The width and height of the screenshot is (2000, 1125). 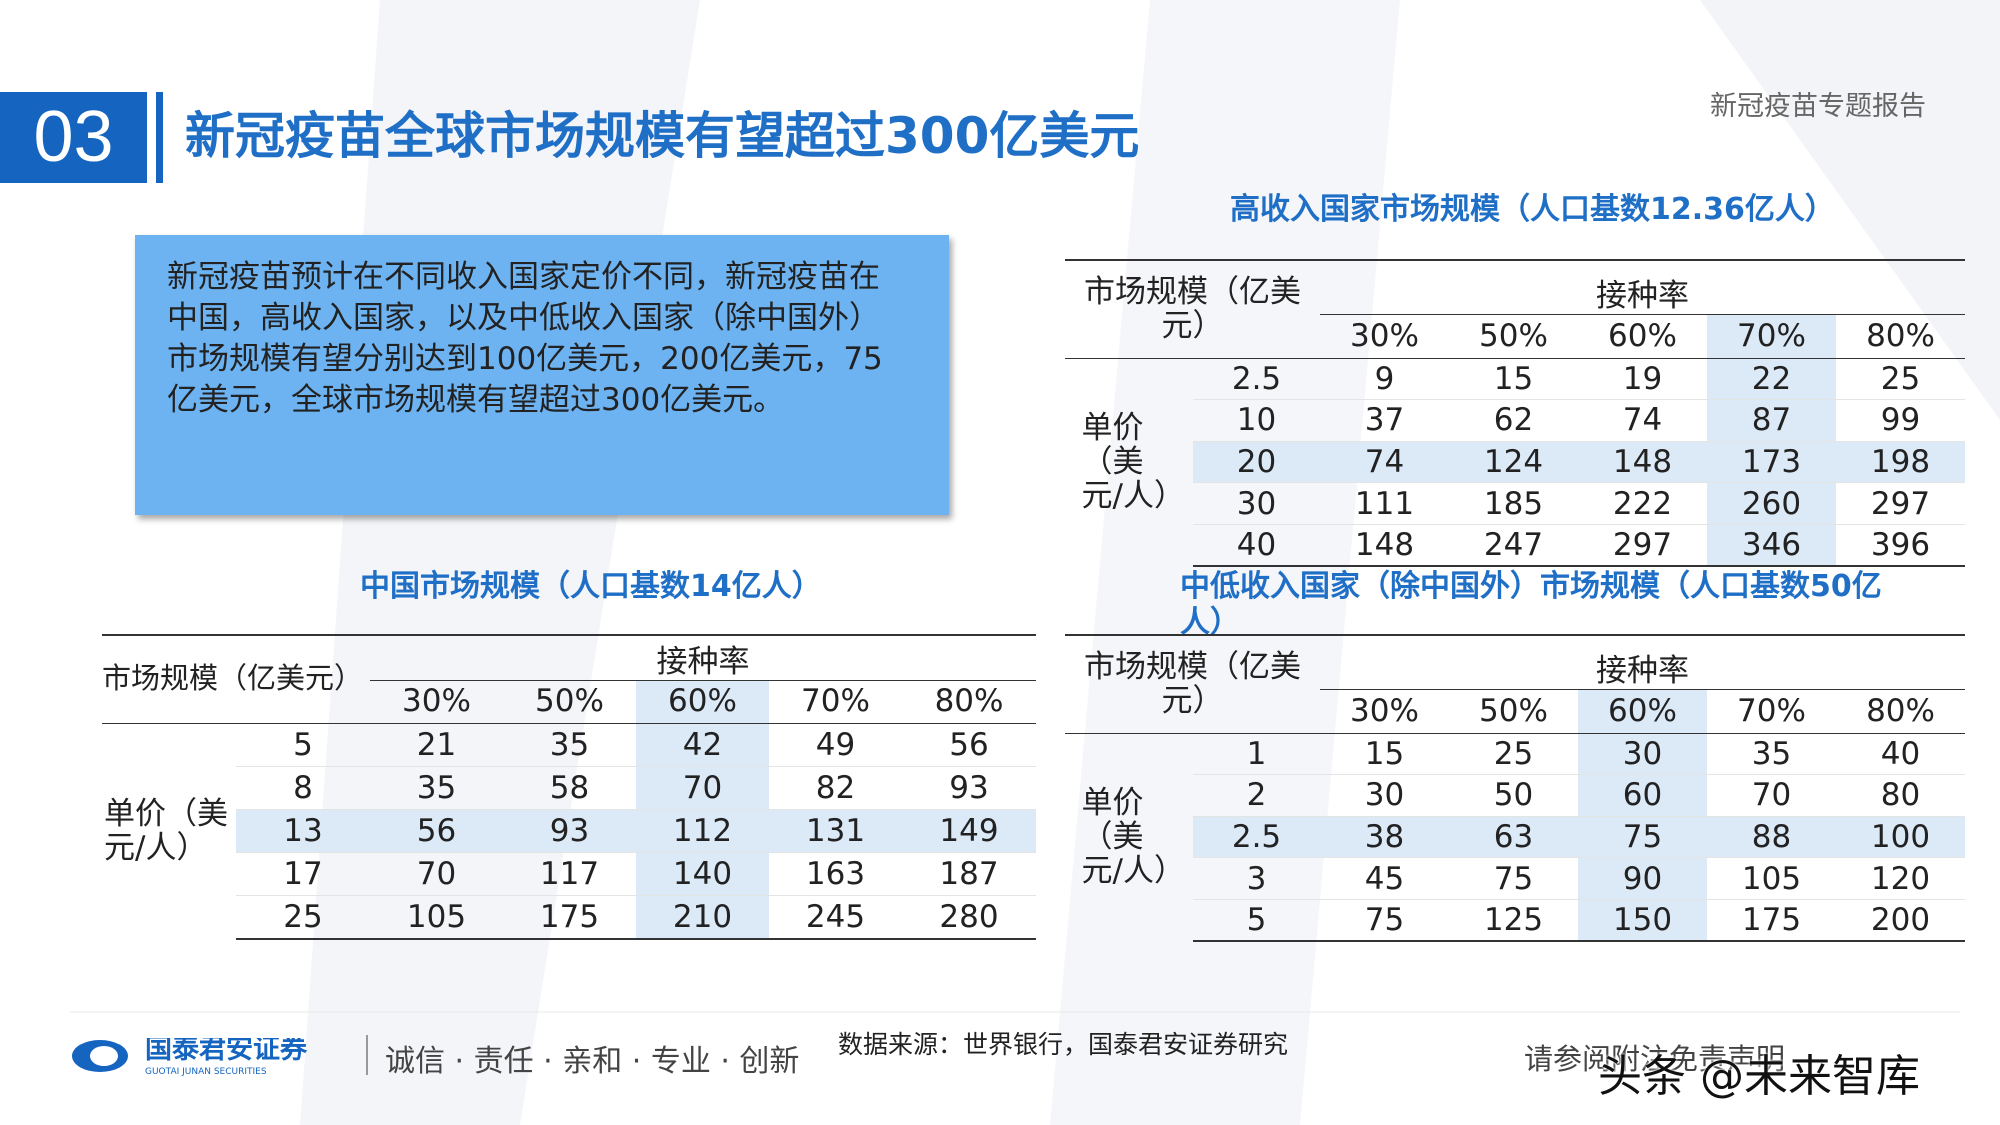 What do you see at coordinates (969, 831) in the screenshot?
I see `value-cell: 149` at bounding box center [969, 831].